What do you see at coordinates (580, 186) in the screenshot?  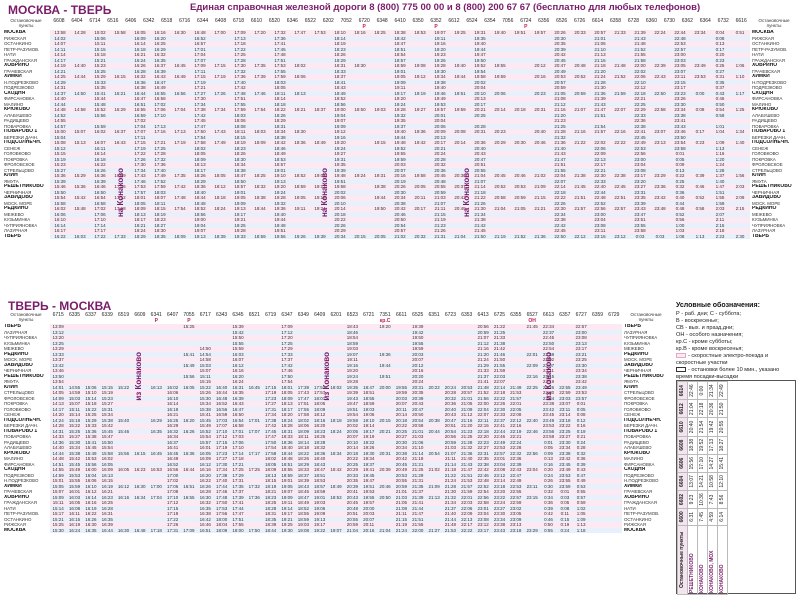 I see `time-cell: 21:45` at bounding box center [580, 186].